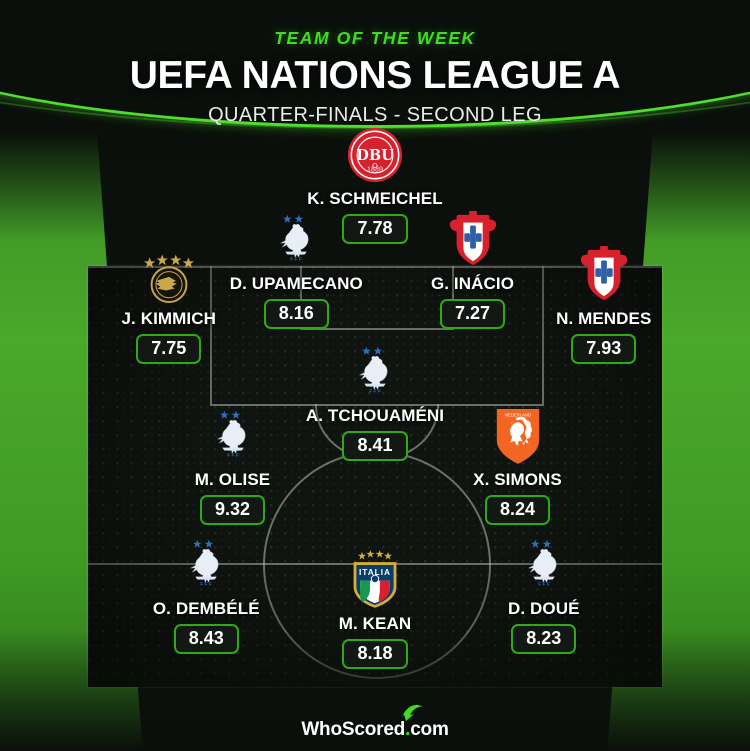 This screenshot has height=751, width=750. What do you see at coordinates (375, 198) in the screenshot?
I see `player-name: K. SCHMEICHEL` at bounding box center [375, 198].